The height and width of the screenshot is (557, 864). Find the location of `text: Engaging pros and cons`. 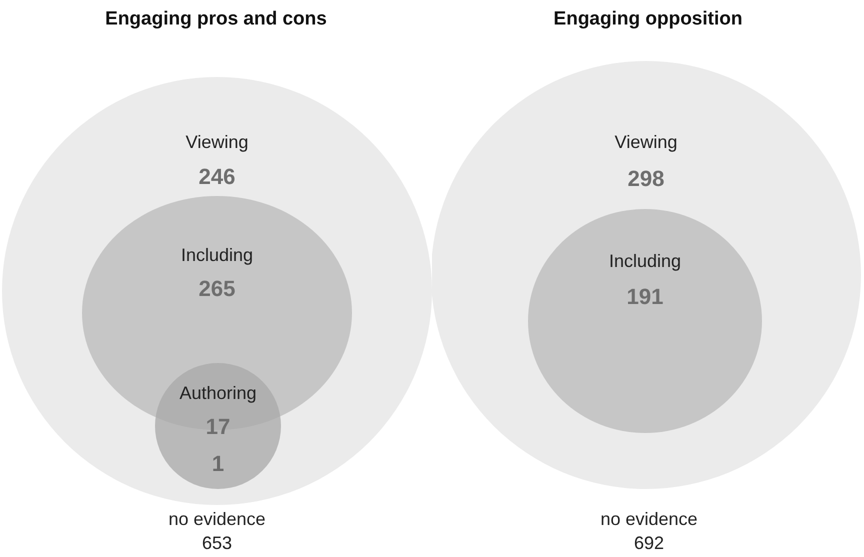

text: Engaging pros and cons is located at coordinates (216, 19).